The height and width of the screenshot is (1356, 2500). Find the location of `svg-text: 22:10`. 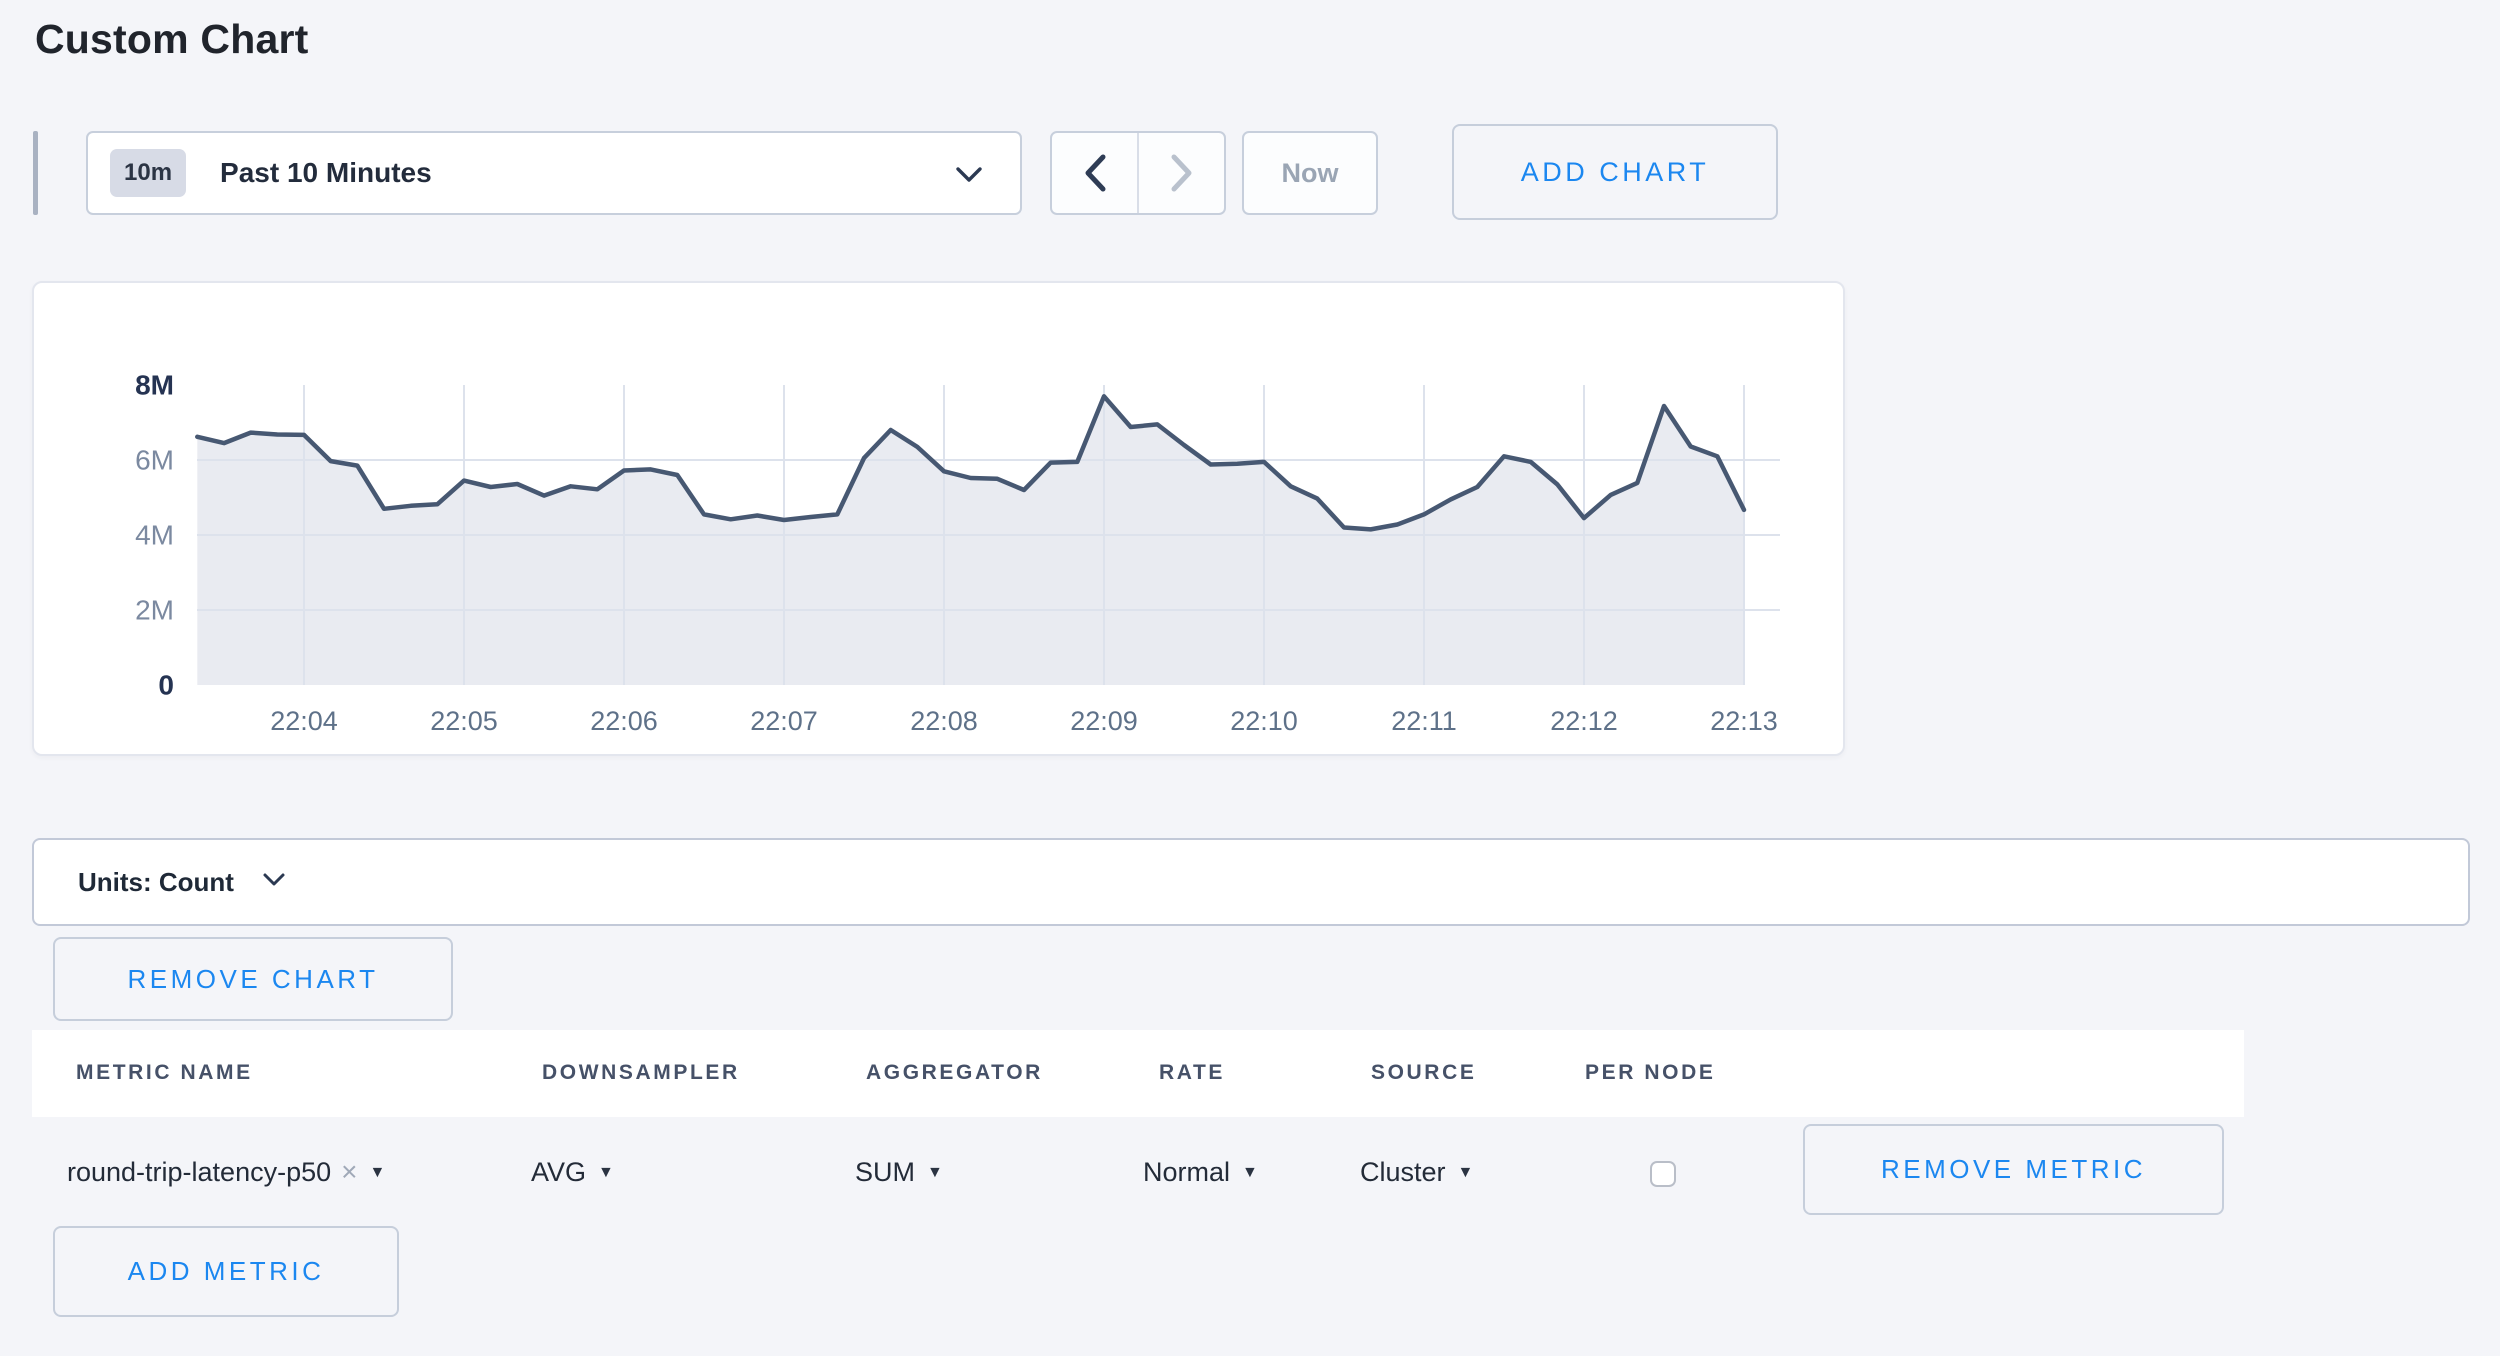

svg-text: 22:10 is located at coordinates (1264, 721).